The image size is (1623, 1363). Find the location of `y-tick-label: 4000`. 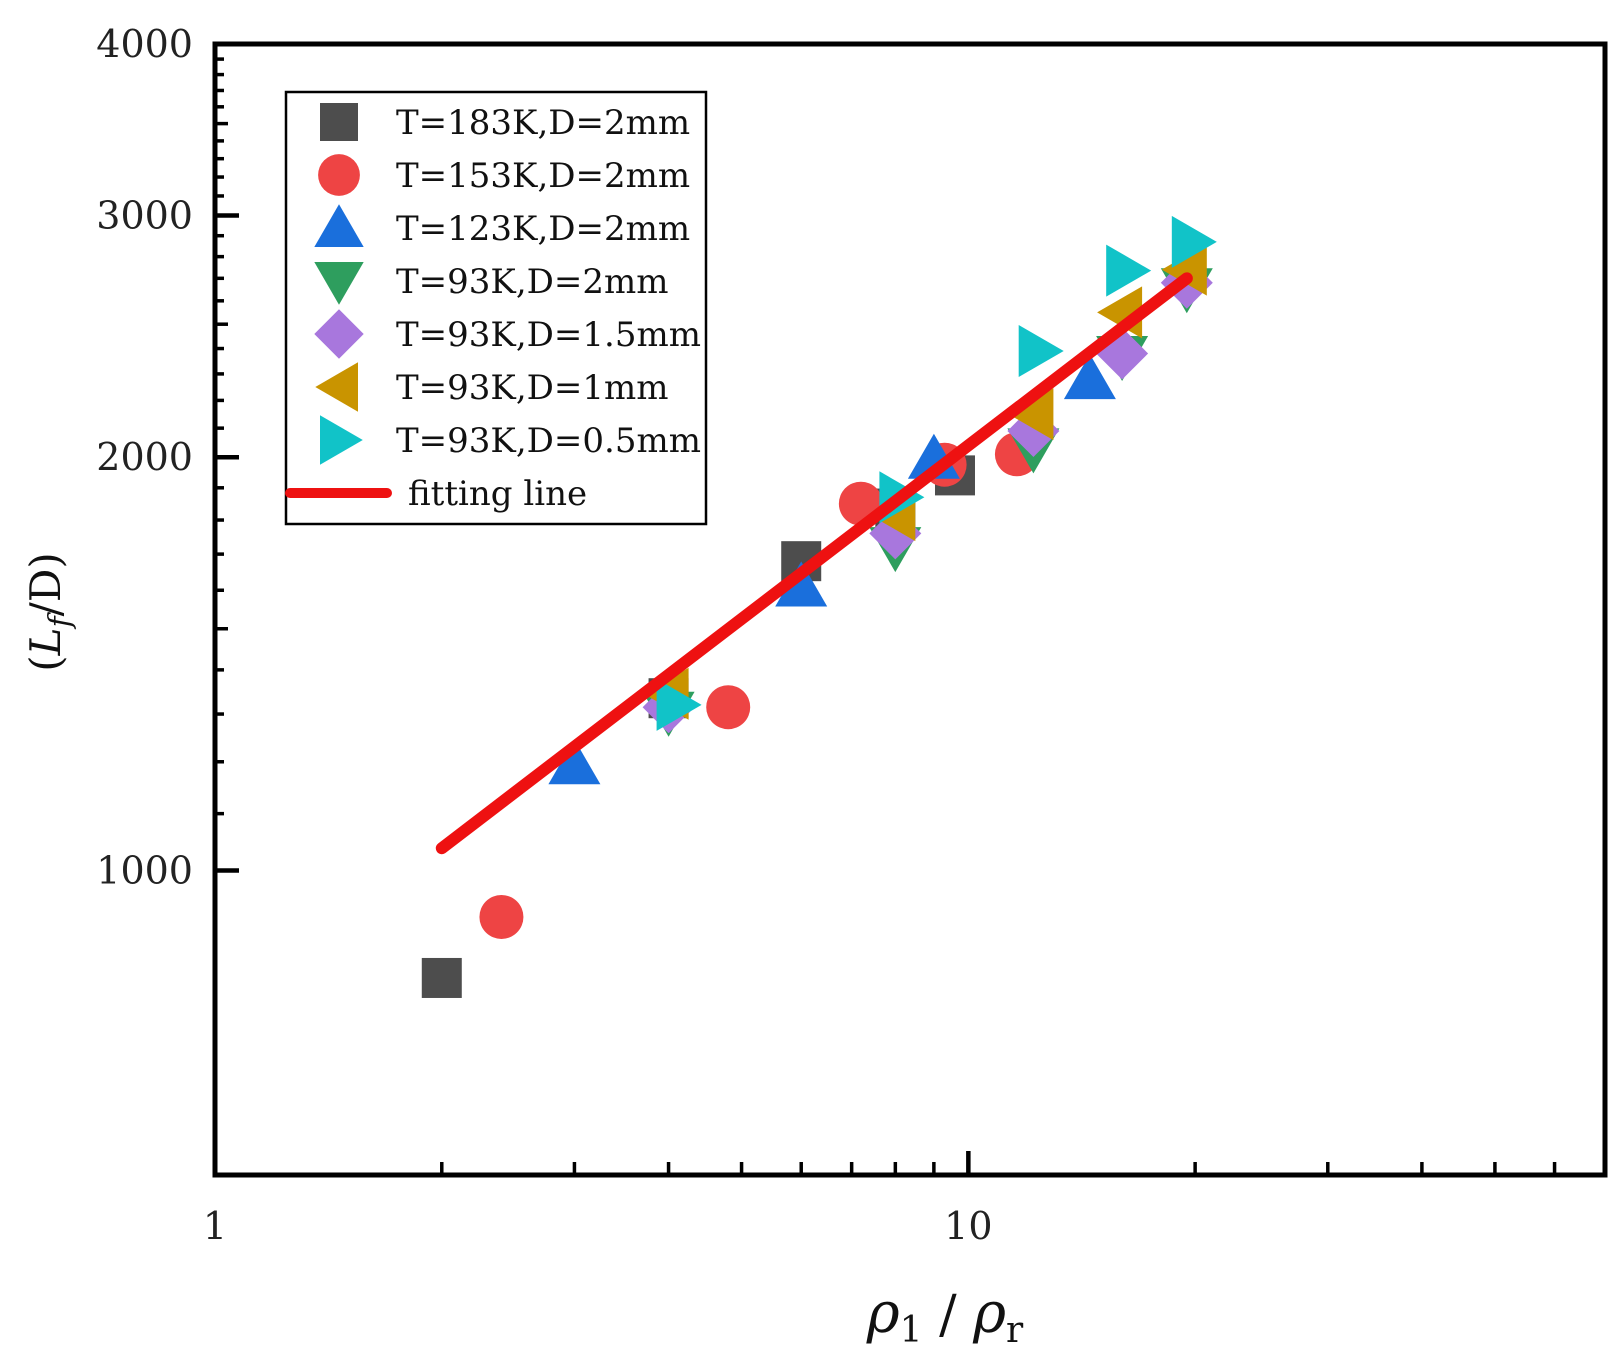

y-tick-label: 4000 is located at coordinates (144, 44).